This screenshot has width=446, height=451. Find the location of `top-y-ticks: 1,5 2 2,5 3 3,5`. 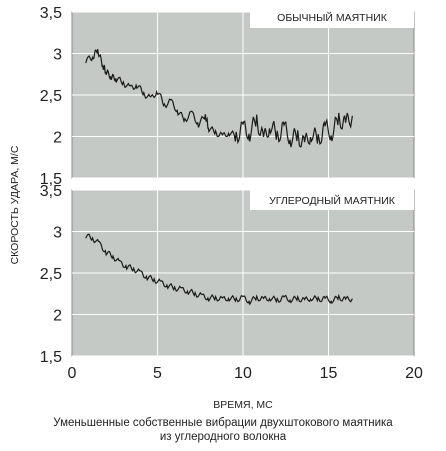

top-y-ticks: 1,5 2 2,5 3 3,5 is located at coordinates (51, 96).